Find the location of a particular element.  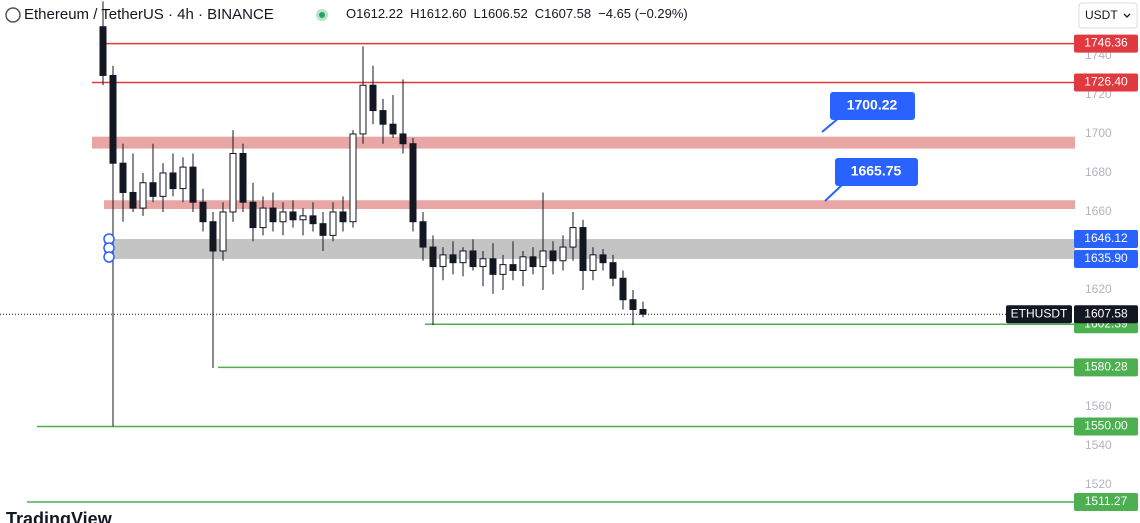

handle is located at coordinates (109, 257).